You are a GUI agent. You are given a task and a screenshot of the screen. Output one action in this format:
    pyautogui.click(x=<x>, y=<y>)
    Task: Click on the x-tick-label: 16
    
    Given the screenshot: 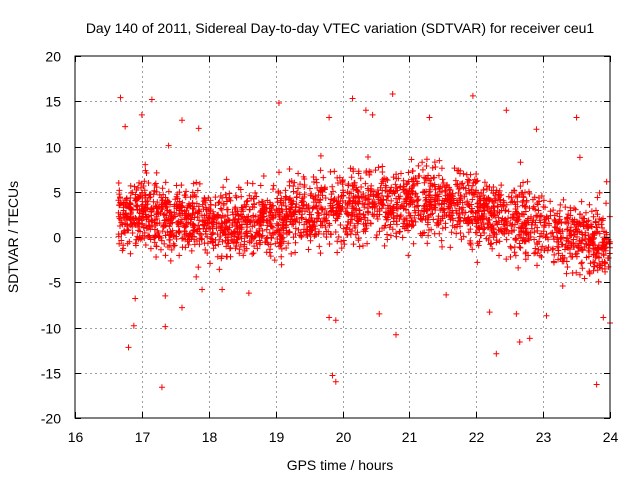 What is the action you would take?
    pyautogui.click(x=76, y=437)
    